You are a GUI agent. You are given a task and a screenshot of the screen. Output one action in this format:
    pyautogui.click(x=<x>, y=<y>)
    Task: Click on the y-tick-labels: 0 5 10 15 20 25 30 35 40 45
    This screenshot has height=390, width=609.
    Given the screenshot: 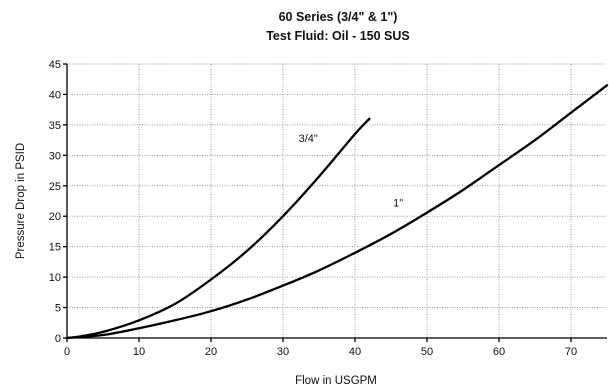 What is the action you would take?
    pyautogui.click(x=55, y=202)
    